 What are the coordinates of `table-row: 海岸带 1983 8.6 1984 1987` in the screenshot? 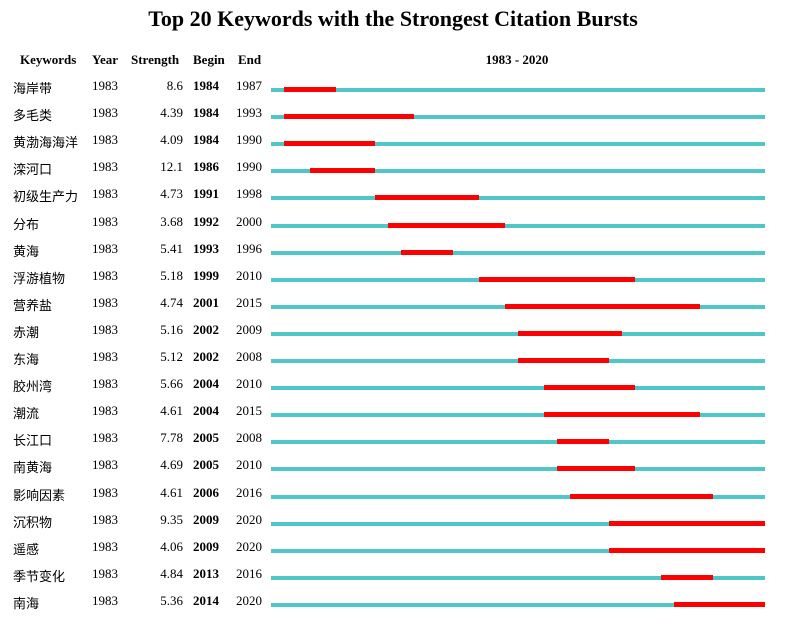 It's located at (393, 91).